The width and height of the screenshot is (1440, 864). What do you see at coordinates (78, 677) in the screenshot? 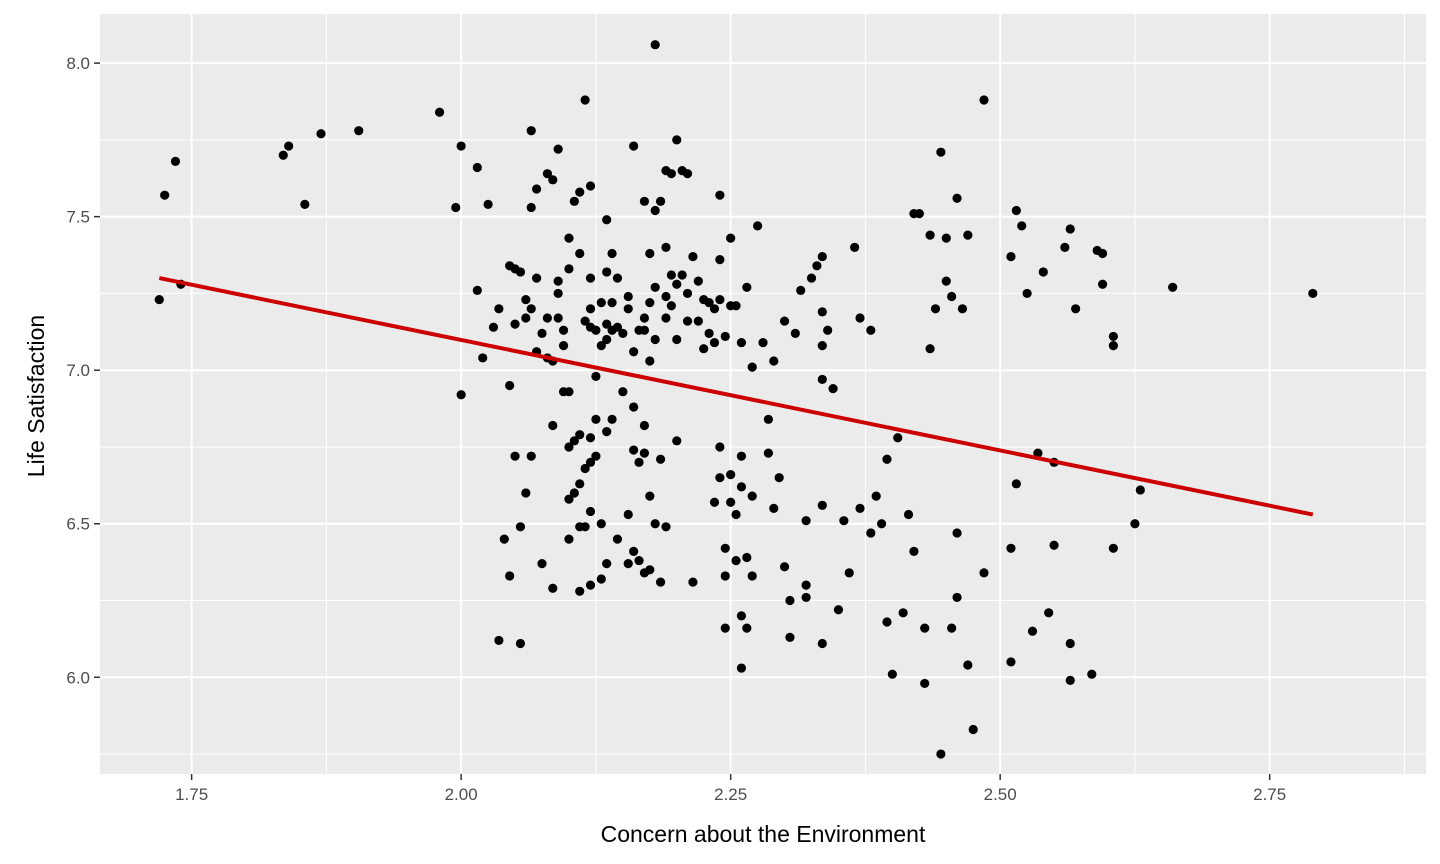
I see `y-tick-label: 6.0` at bounding box center [78, 677].